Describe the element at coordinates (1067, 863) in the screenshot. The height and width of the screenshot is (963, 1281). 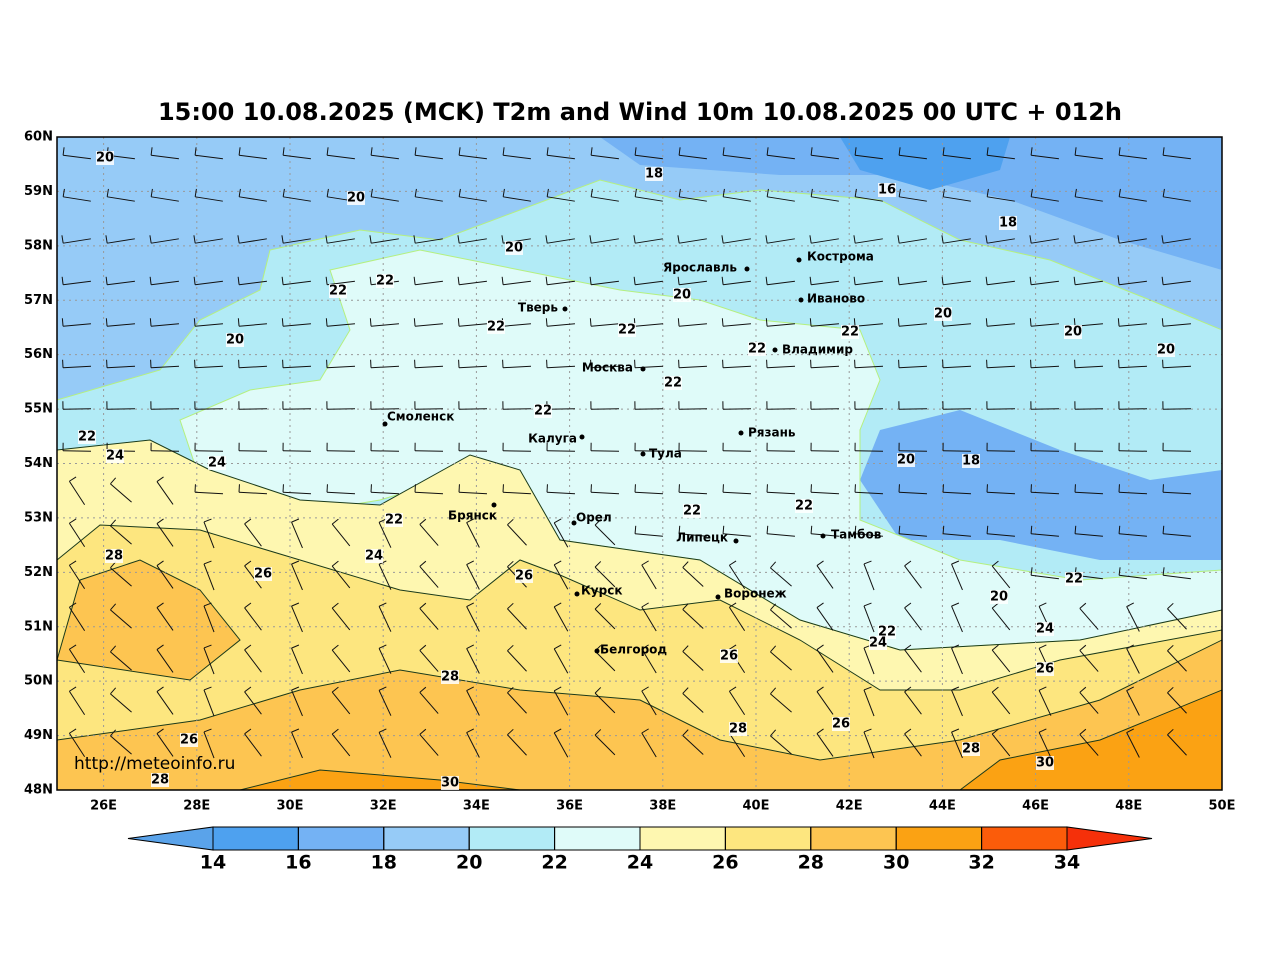
I see `colorbar-label: 34` at that location.